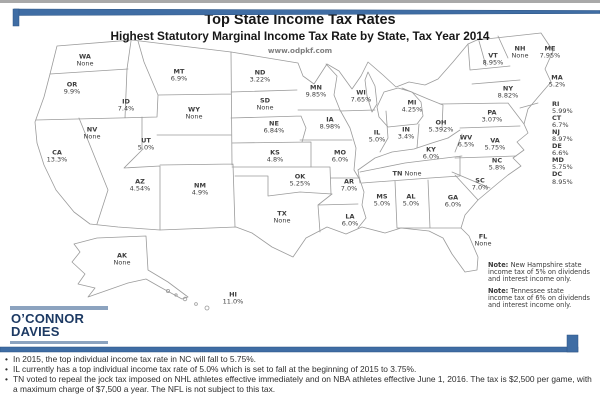  What do you see at coordinates (140, 186) in the screenshot?
I see `state-label-az: AZ 4.54%` at bounding box center [140, 186].